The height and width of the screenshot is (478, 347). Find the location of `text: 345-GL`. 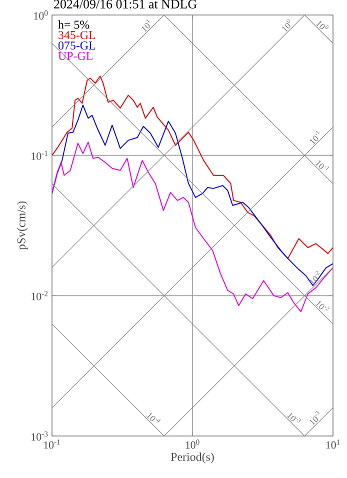

text: 345-GL is located at coordinates (77, 35).